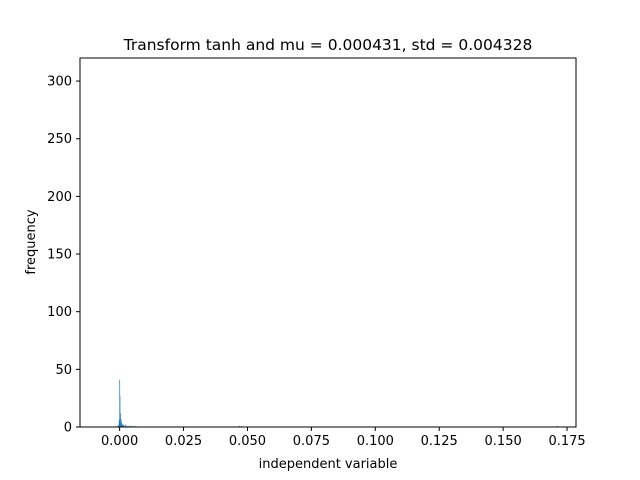 The image size is (640, 480). Describe the element at coordinates (68, 428) in the screenshot. I see `y-tick-label: 0` at that location.